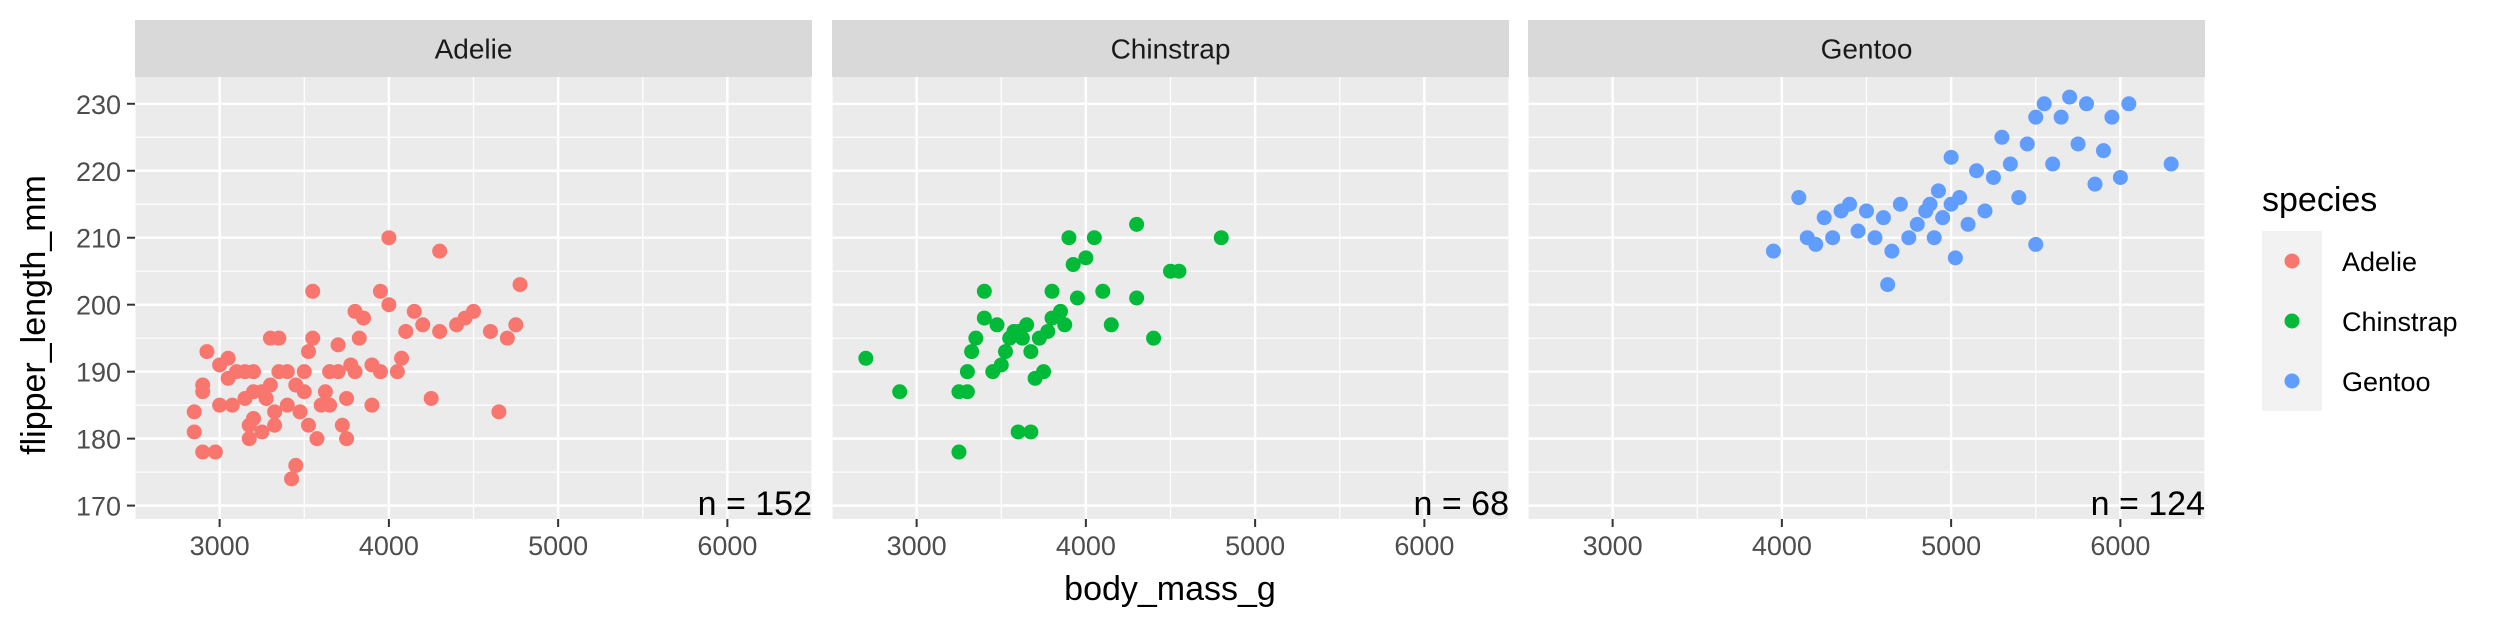 This screenshot has height=630, width=2500. I want to click on x-tick-label: 5000, so click(558, 546).